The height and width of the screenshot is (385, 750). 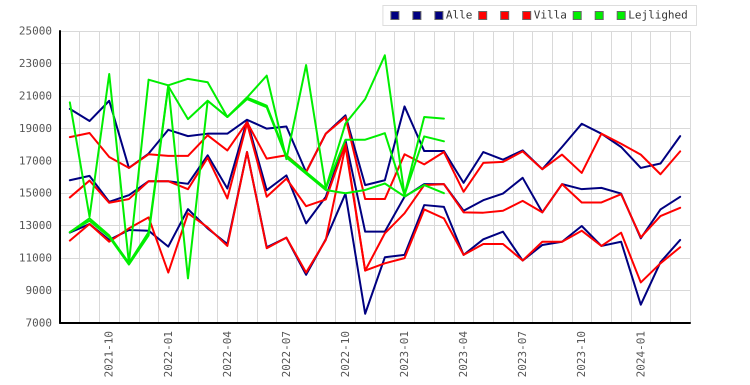 I want to click on x-tick-label: 2023-04, so click(x=463, y=354).